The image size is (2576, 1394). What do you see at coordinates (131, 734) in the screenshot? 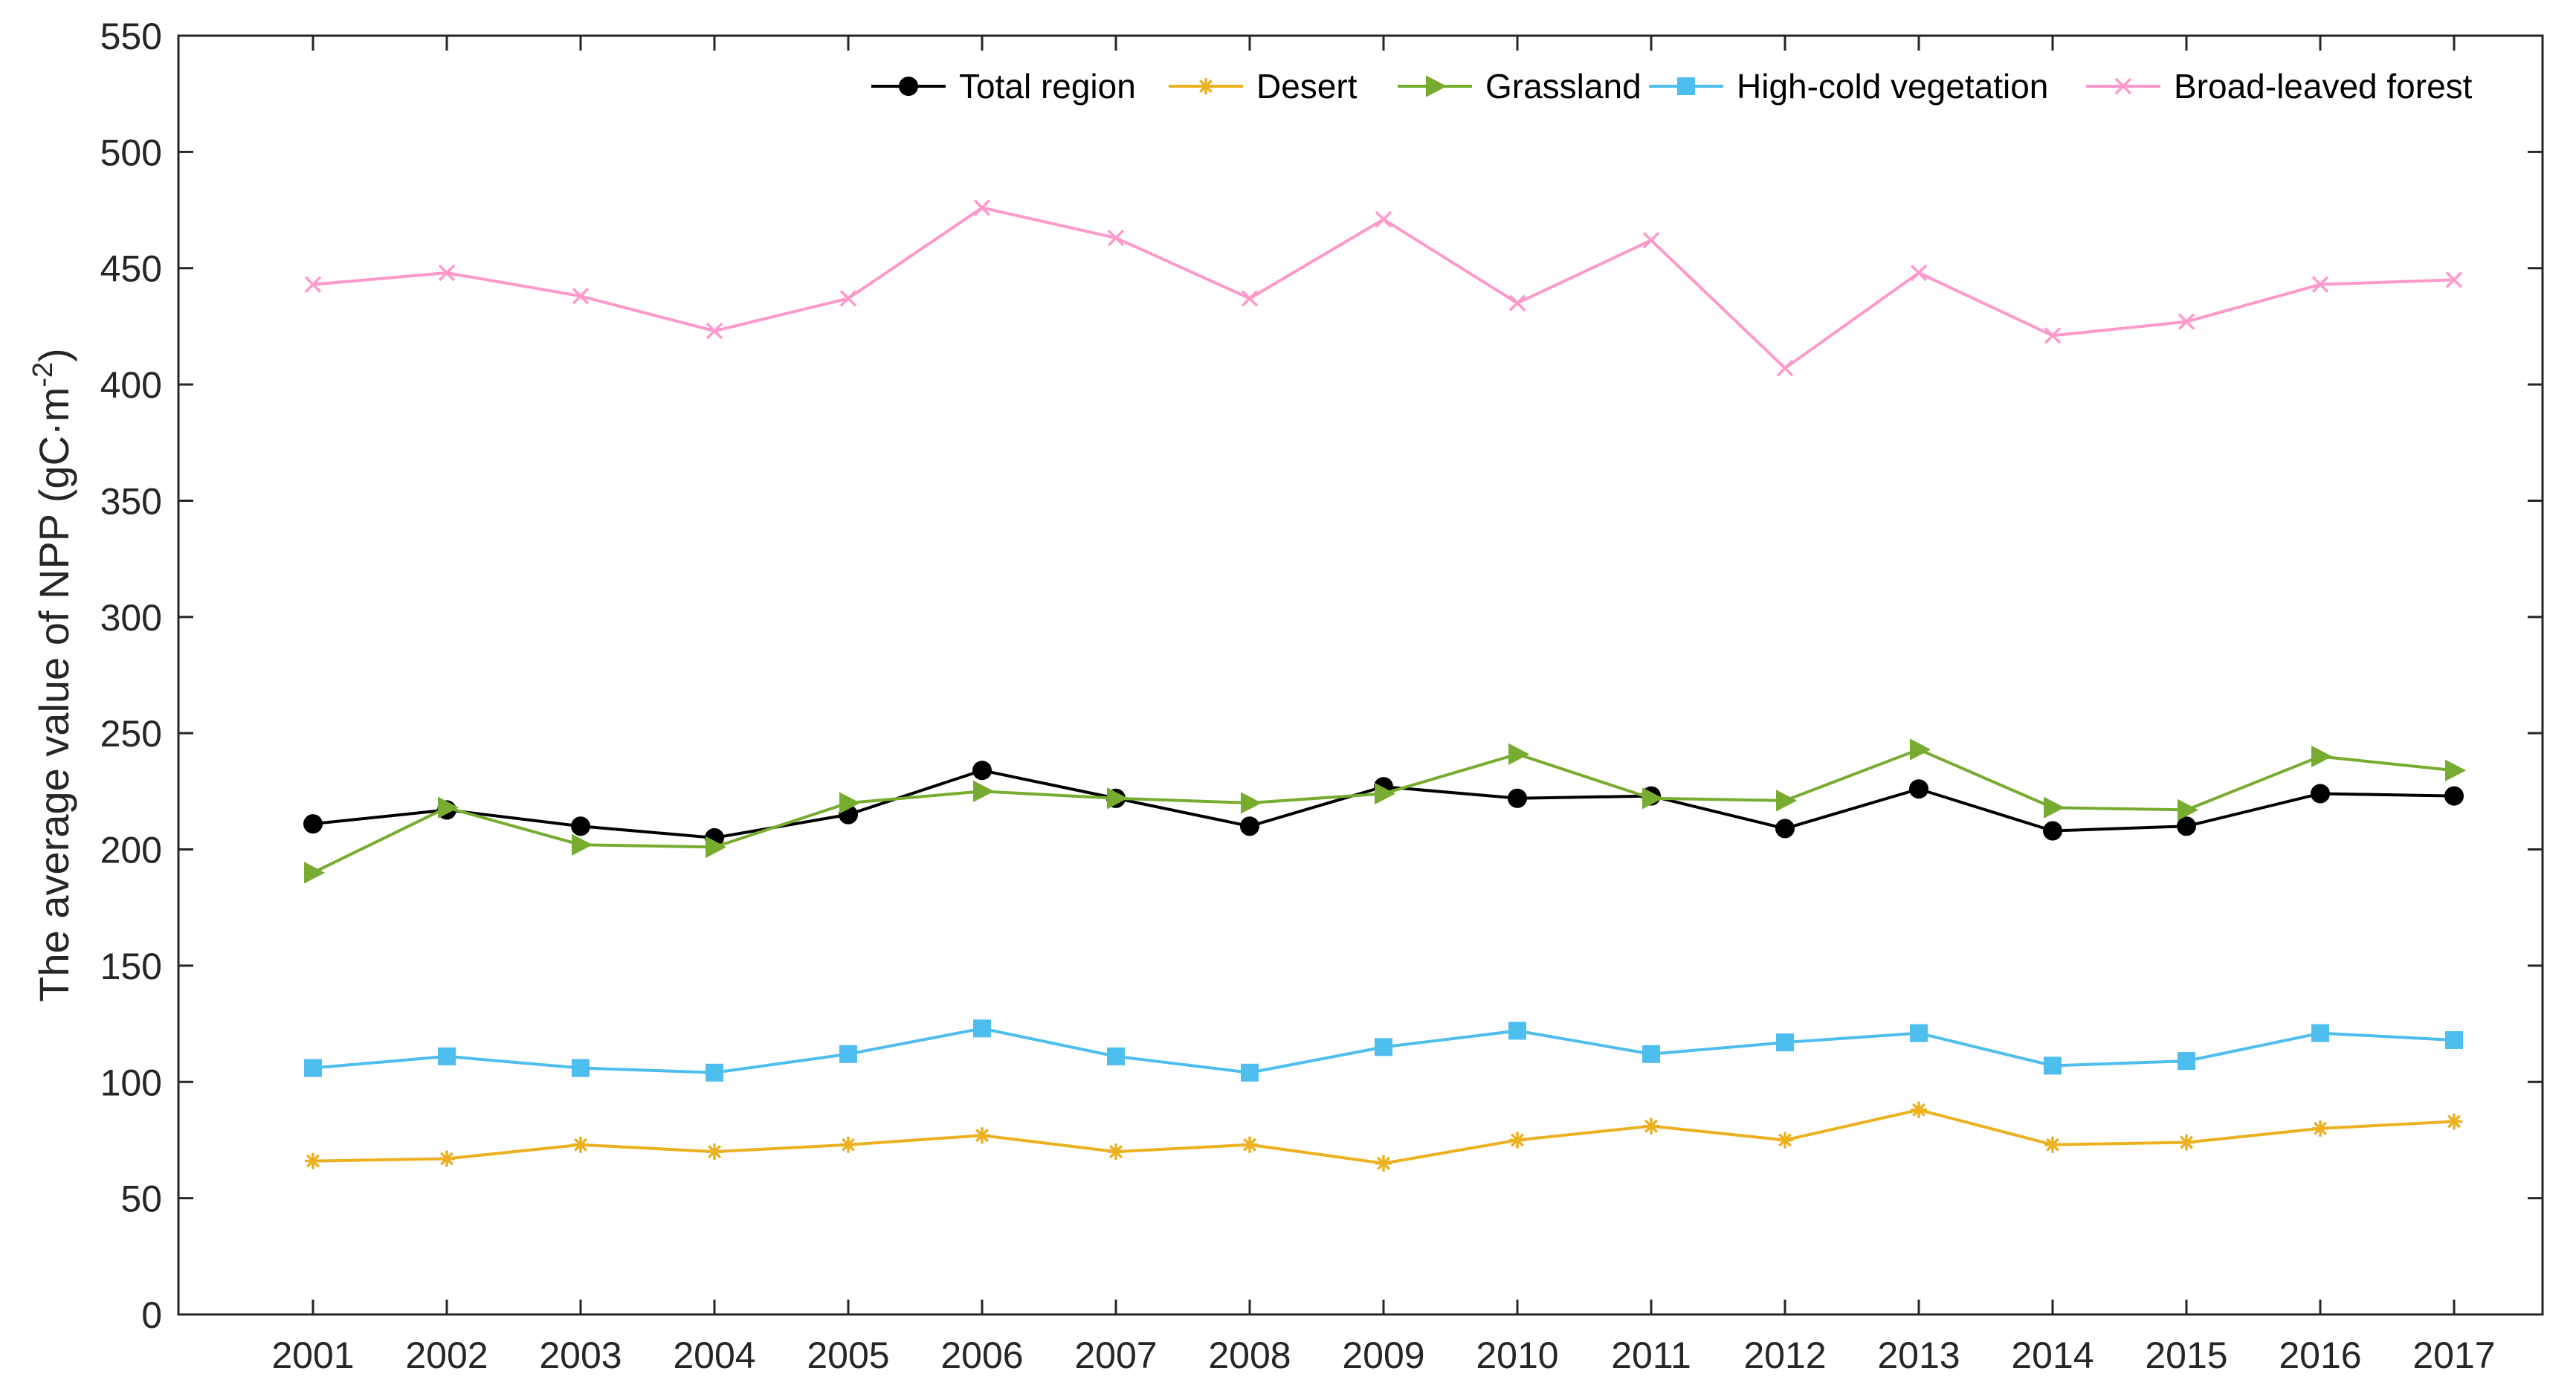
I see `y-tick-label: 250` at bounding box center [131, 734].